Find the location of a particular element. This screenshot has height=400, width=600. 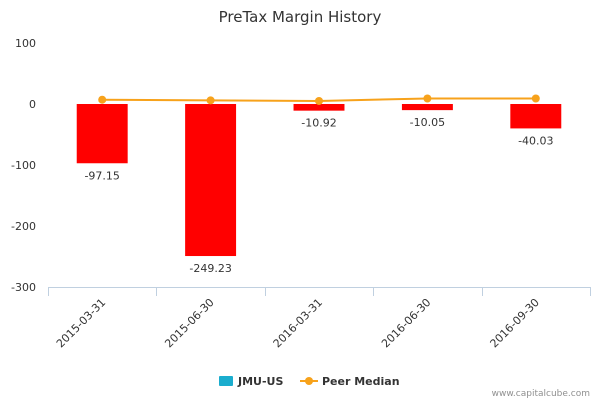

legend-marker-peer-median is located at coordinates (309, 381).